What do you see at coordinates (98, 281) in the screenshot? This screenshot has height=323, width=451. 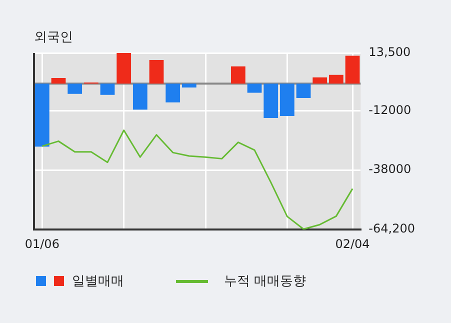 I see `legend-label: 일별매매` at bounding box center [98, 281].